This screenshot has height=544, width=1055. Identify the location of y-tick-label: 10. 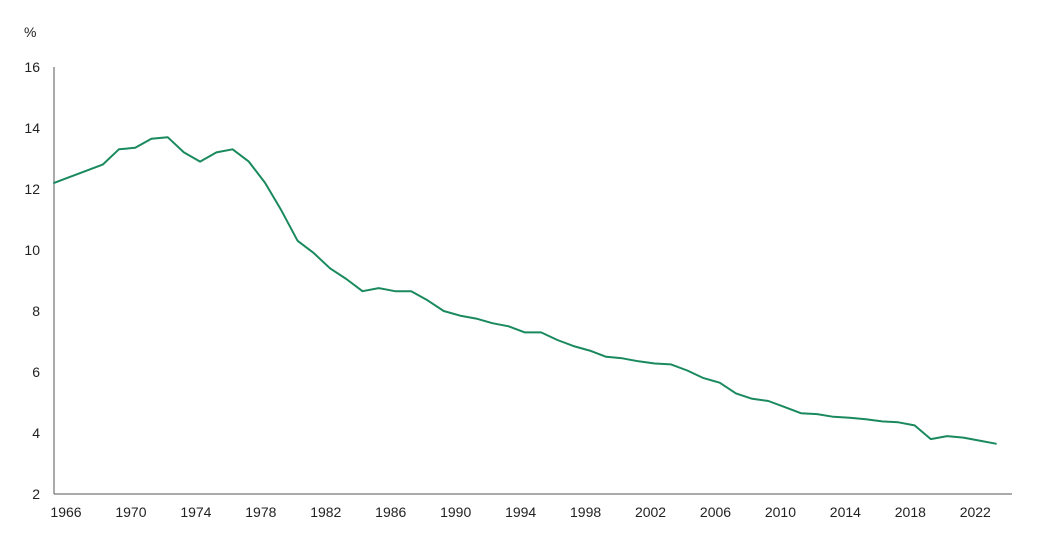
(32, 250).